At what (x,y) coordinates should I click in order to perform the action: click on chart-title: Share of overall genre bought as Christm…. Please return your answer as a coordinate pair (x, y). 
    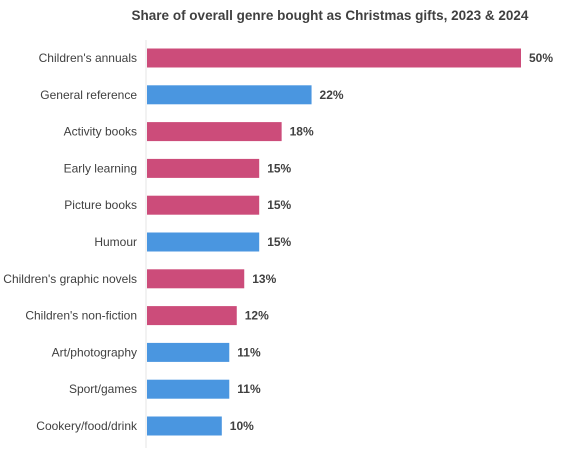
    Looking at the image, I should click on (330, 15).